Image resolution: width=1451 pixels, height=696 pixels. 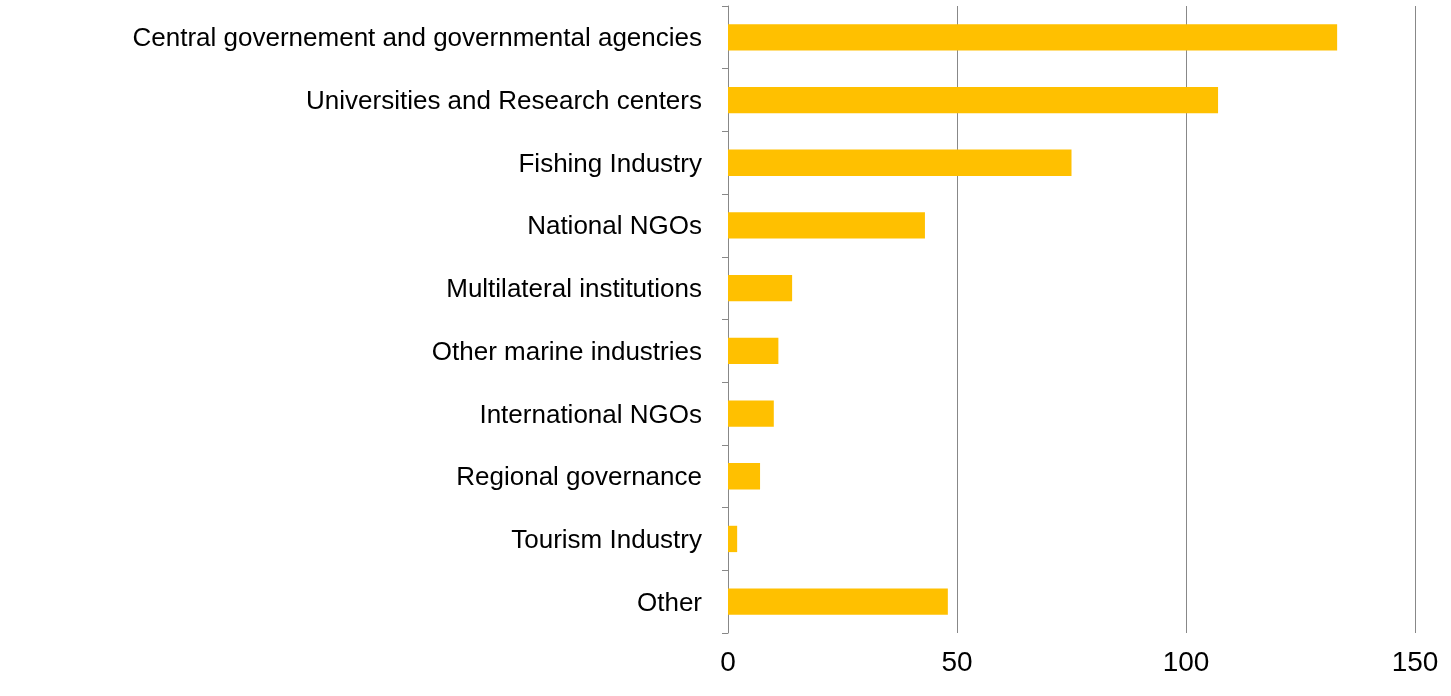 I want to click on y-tick-label: Tourism Industry, so click(x=606, y=538).